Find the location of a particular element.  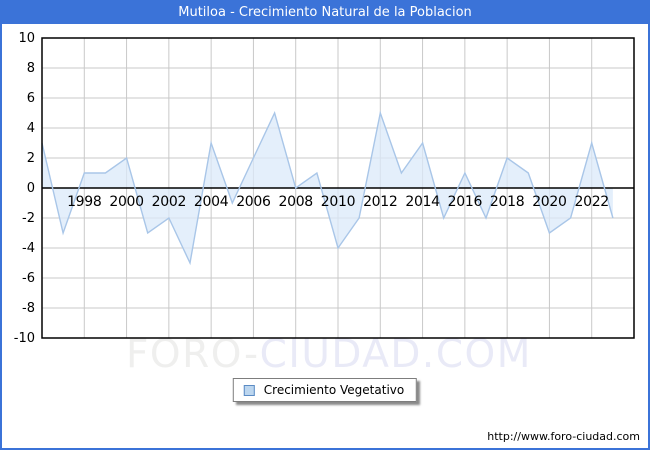

x-tick-label: 2008 is located at coordinates (295, 202).